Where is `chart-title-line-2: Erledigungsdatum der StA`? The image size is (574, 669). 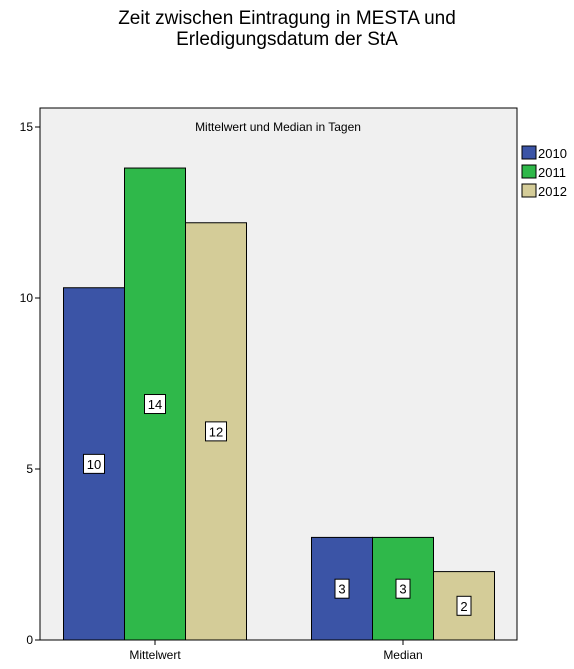 chart-title-line-2: Erledigungsdatum der StA is located at coordinates (287, 39).